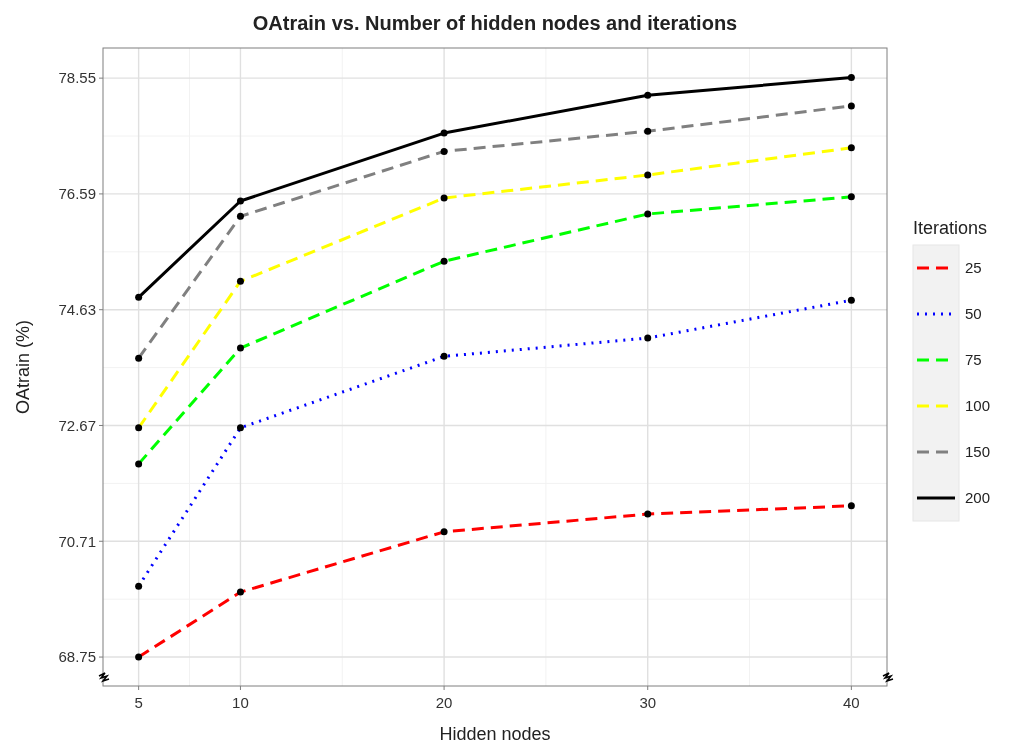 Image resolution: width=1017 pixels, height=747 pixels. What do you see at coordinates (495, 734) in the screenshot?
I see `x-axis-title: Hidden nodes` at bounding box center [495, 734].